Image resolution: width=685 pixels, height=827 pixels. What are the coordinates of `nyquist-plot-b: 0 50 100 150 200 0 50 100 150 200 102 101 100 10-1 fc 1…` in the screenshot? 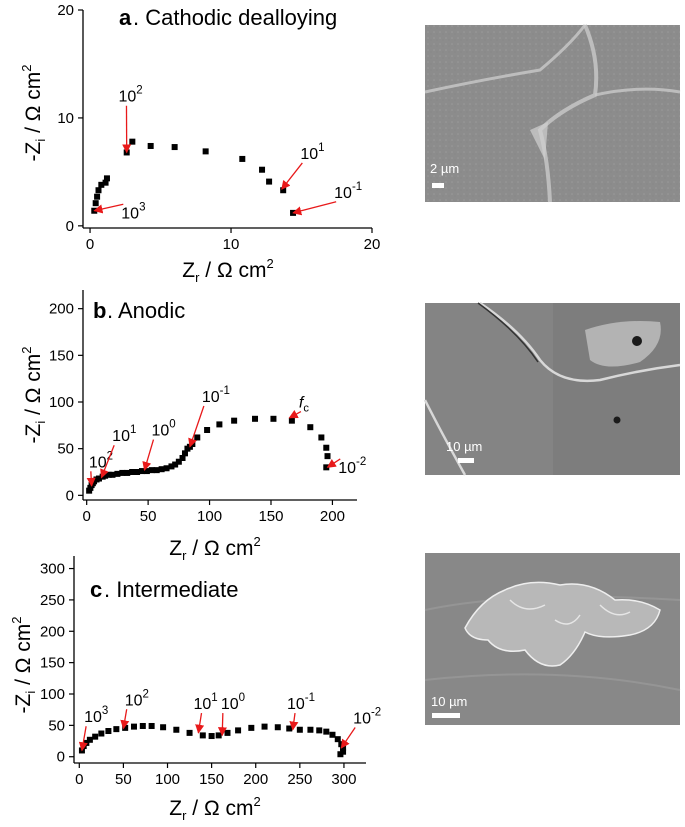 It's located at (207, 407).